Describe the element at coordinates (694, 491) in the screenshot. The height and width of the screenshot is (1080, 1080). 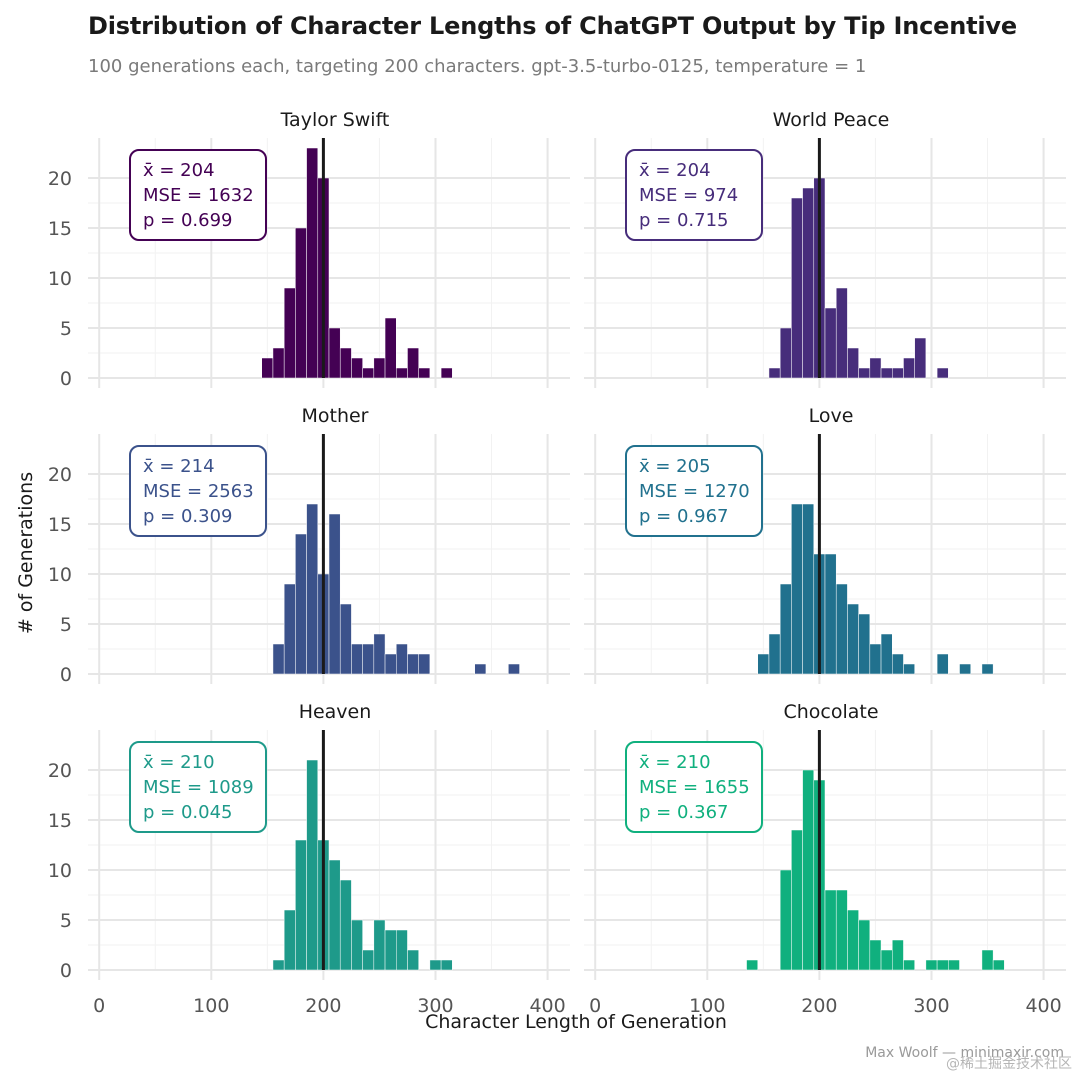
I see `annotation-text: MSE = 1270` at that location.